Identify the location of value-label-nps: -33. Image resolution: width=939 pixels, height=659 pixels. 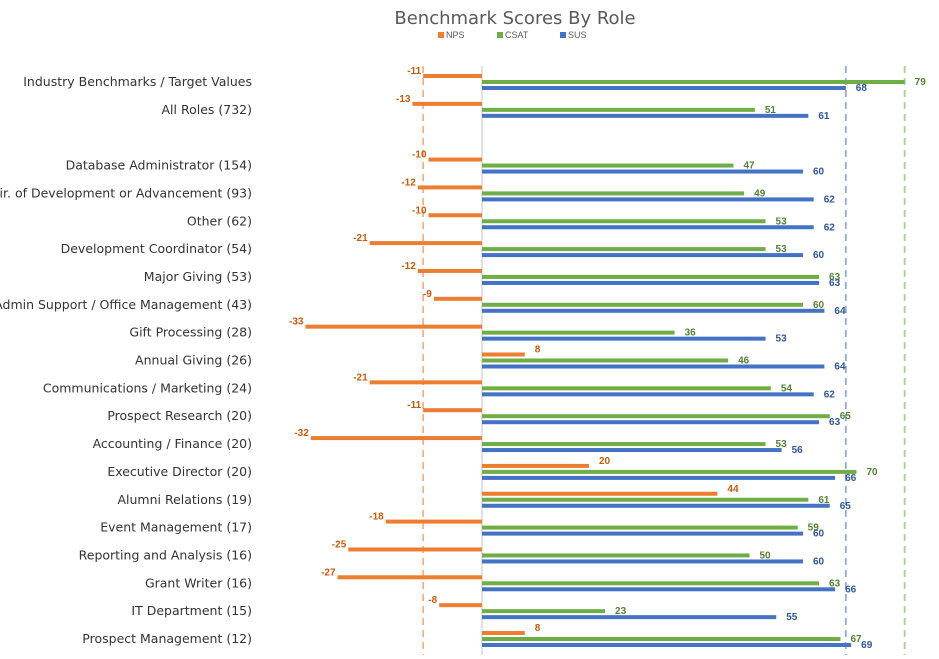
(296, 322).